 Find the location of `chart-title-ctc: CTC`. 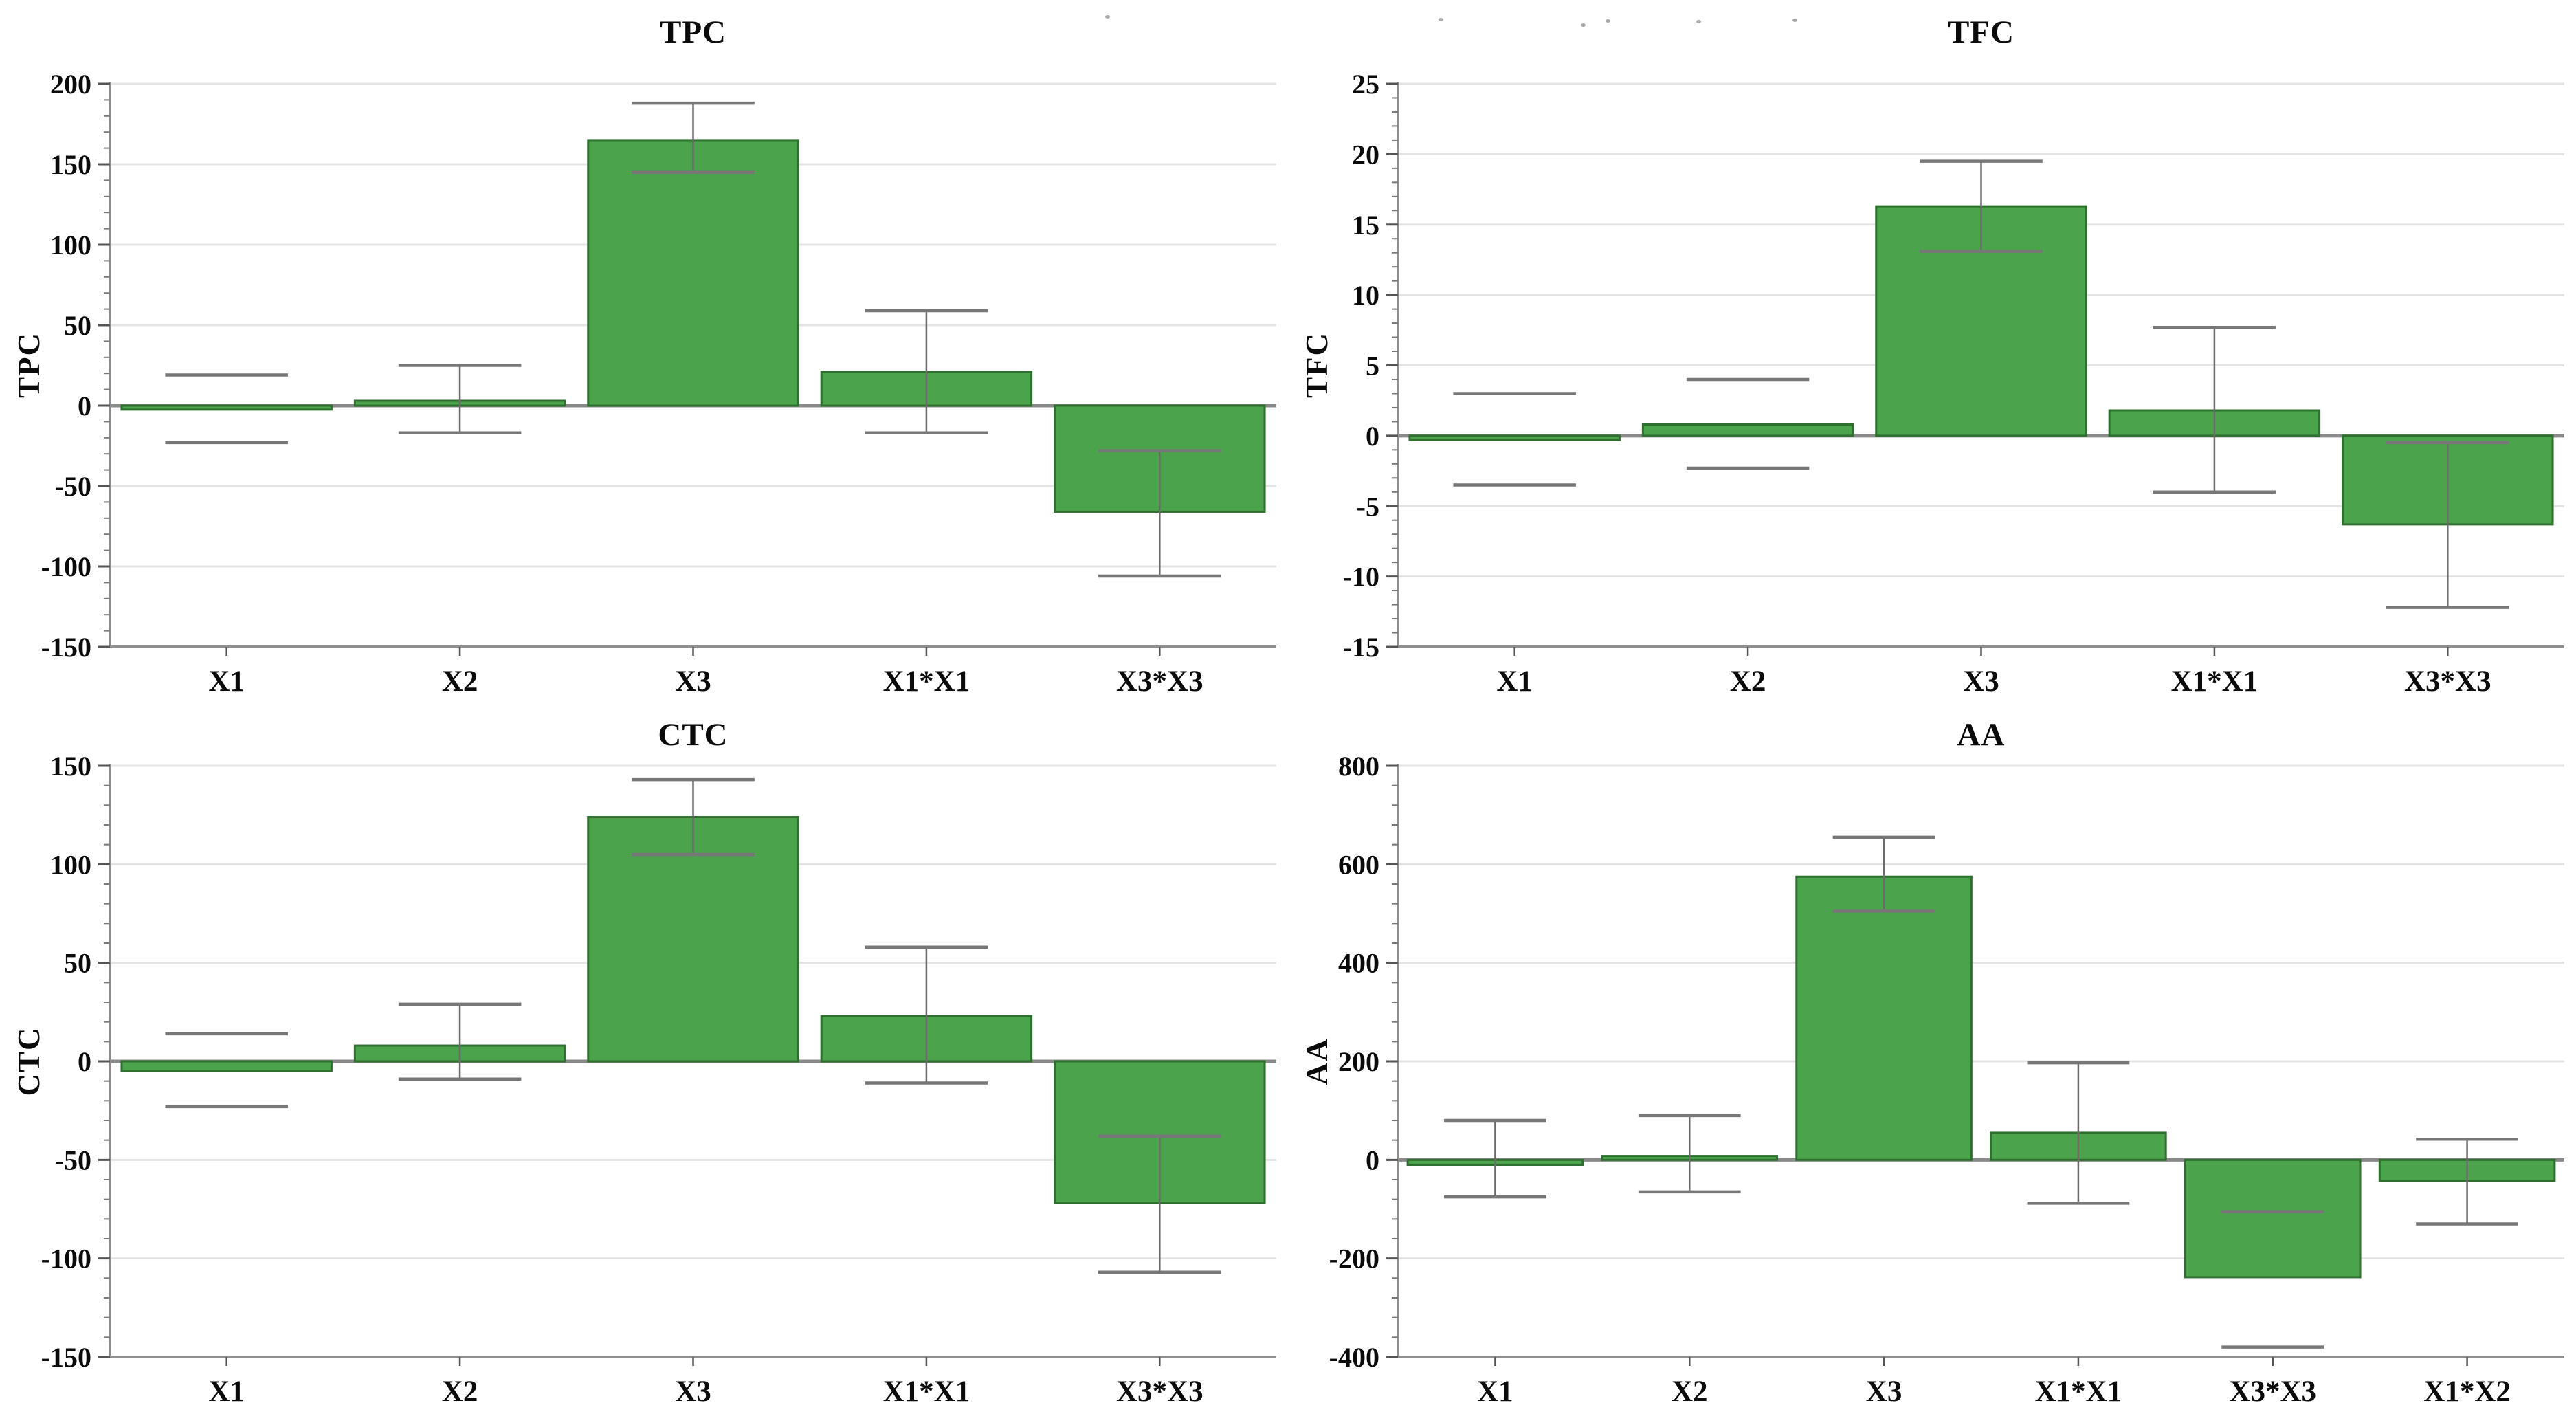

chart-title-ctc: CTC is located at coordinates (693, 735).